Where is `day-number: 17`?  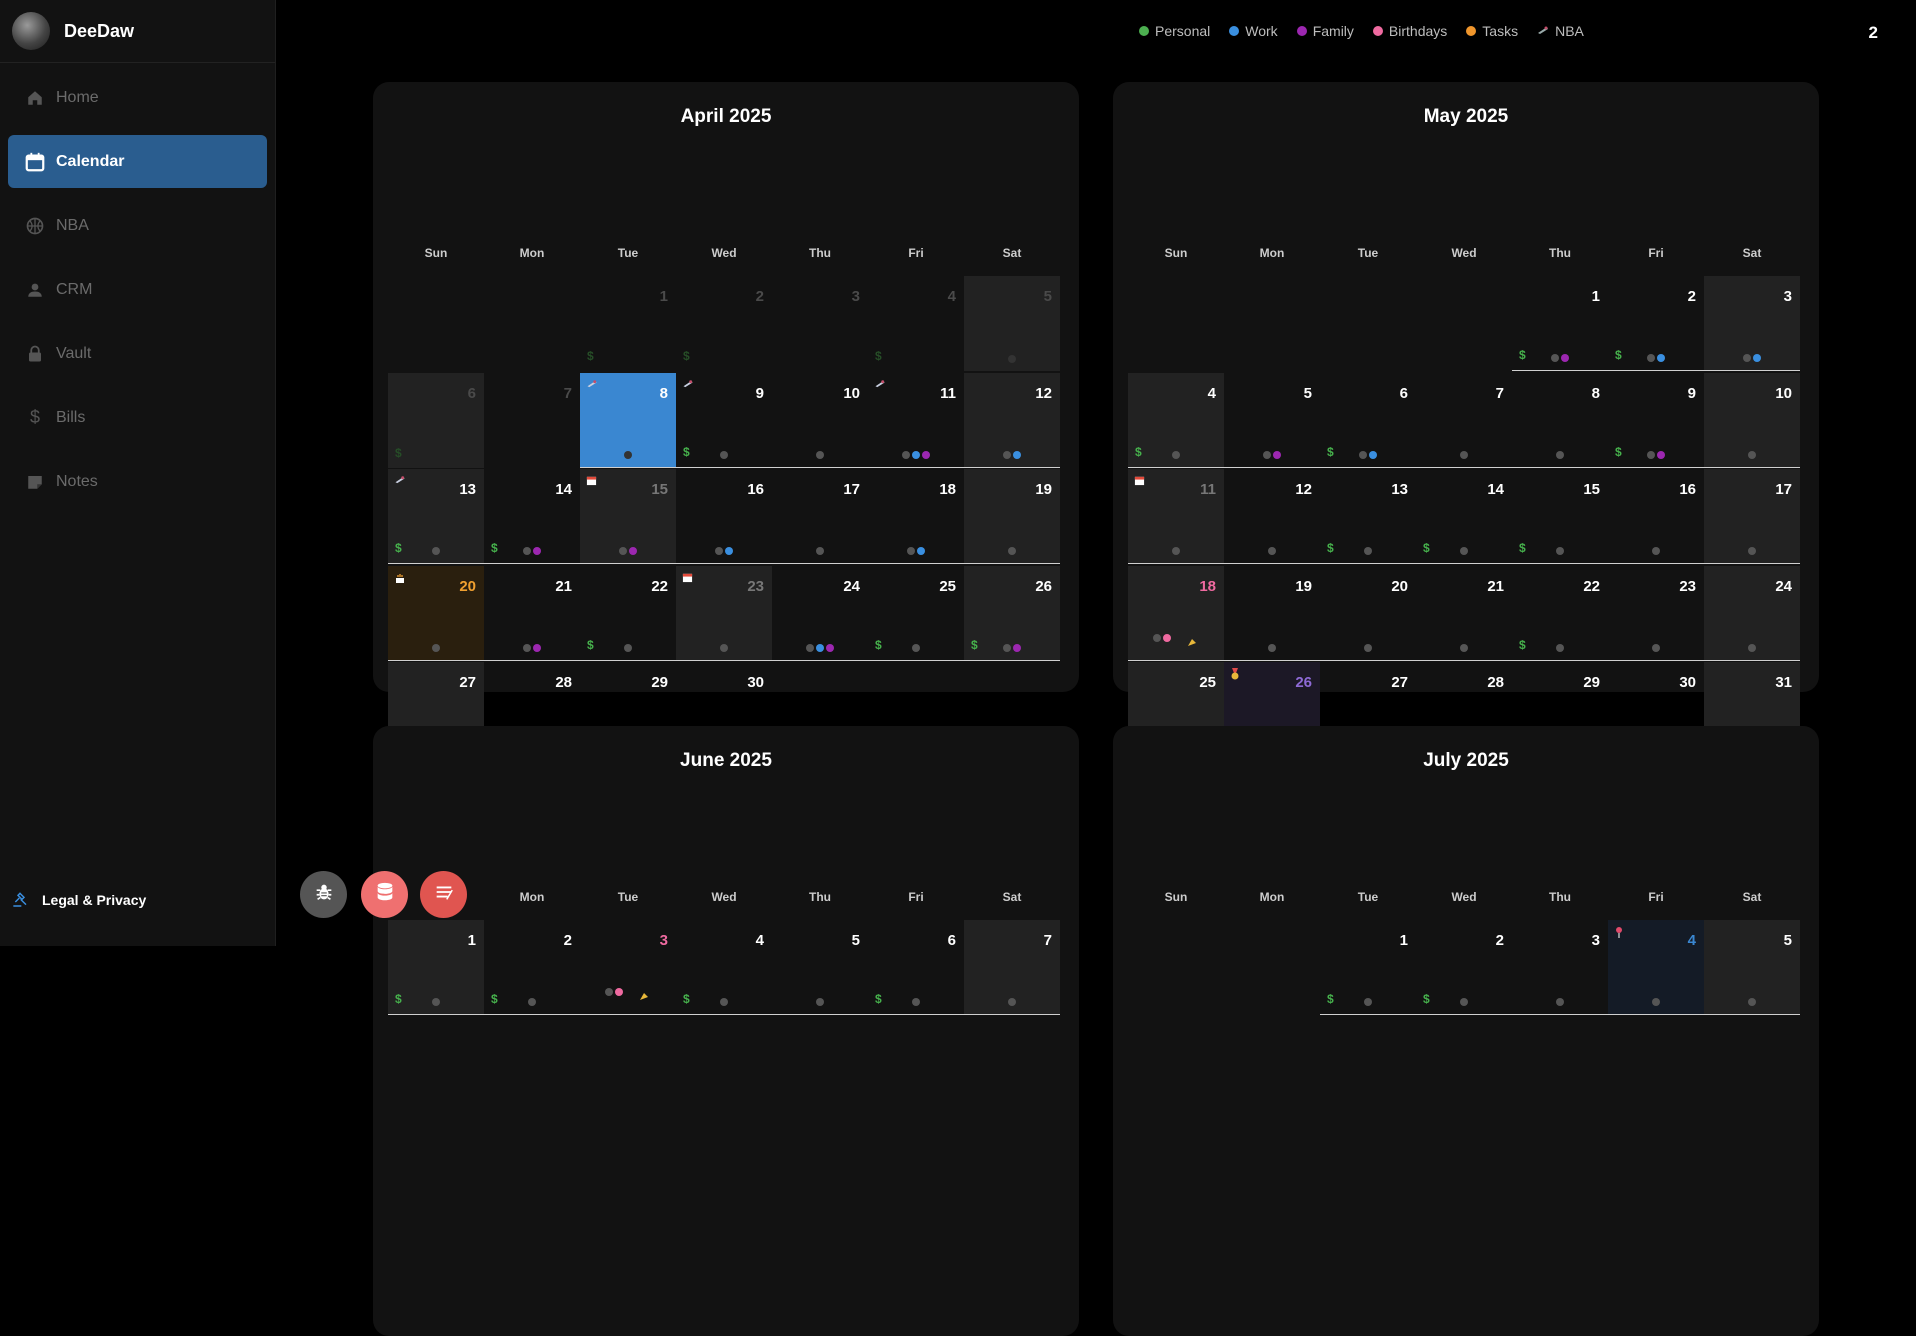
day-number: 17 is located at coordinates (1783, 489).